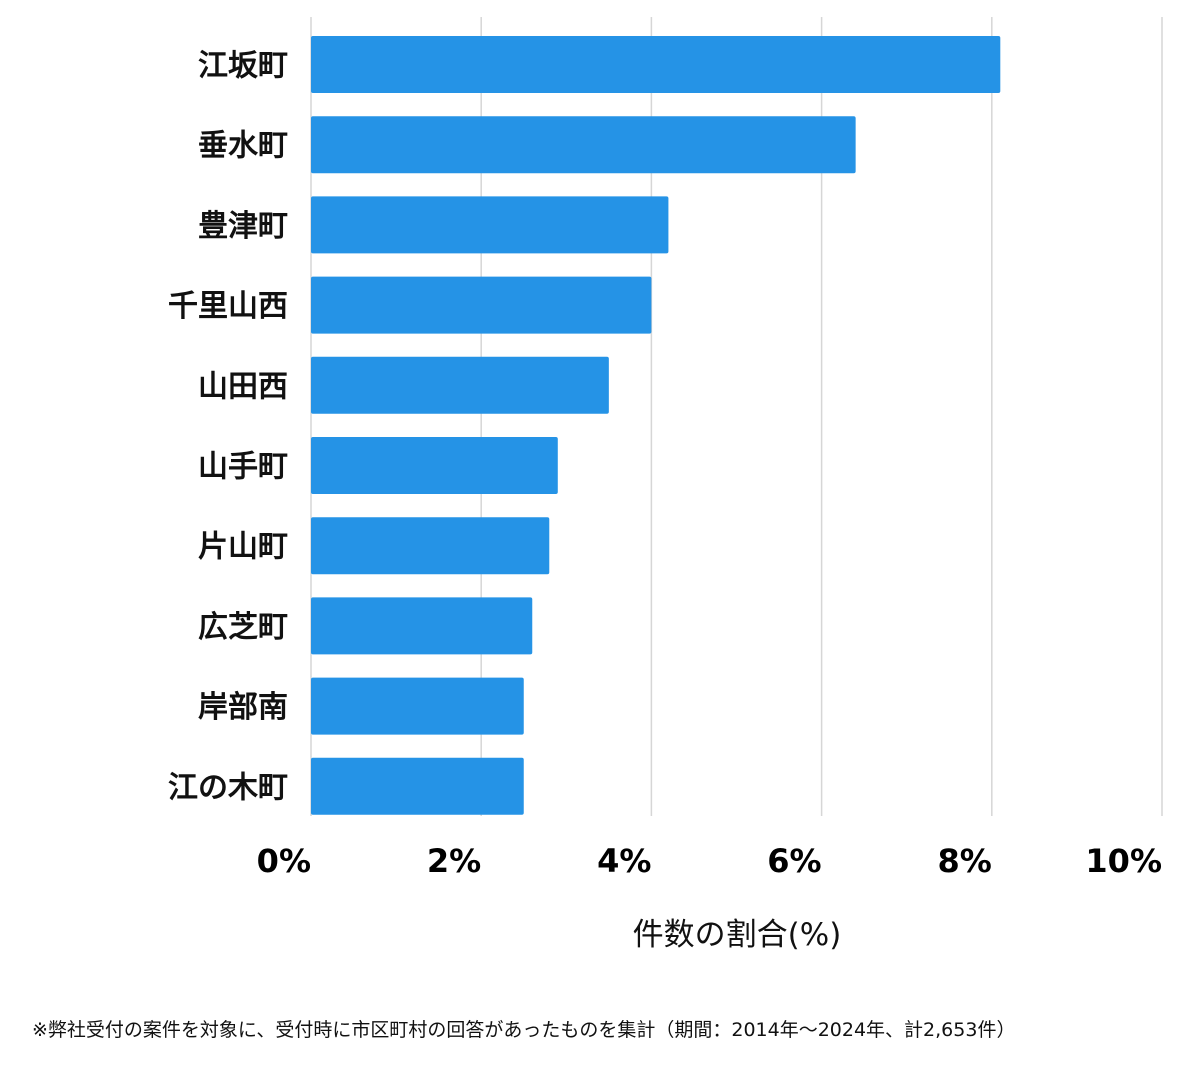 This screenshot has height=1069, width=1200. What do you see at coordinates (964, 861) in the screenshot?
I see `x-tick-label: 8%` at bounding box center [964, 861].